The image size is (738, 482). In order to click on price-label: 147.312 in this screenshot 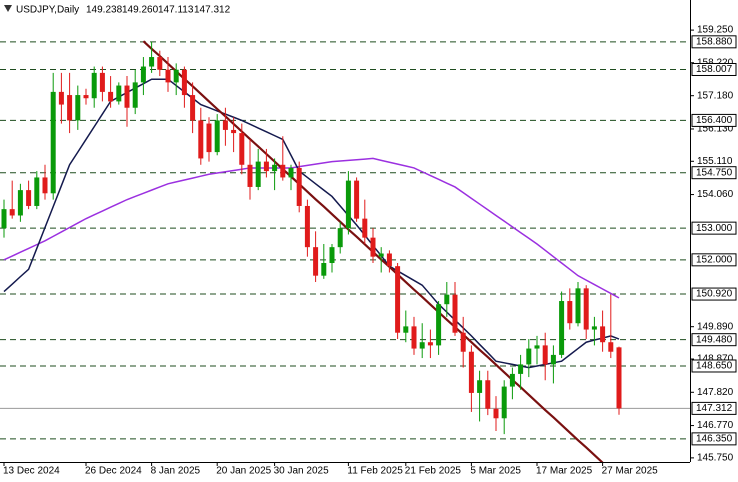, I will do `click(714, 408)`.